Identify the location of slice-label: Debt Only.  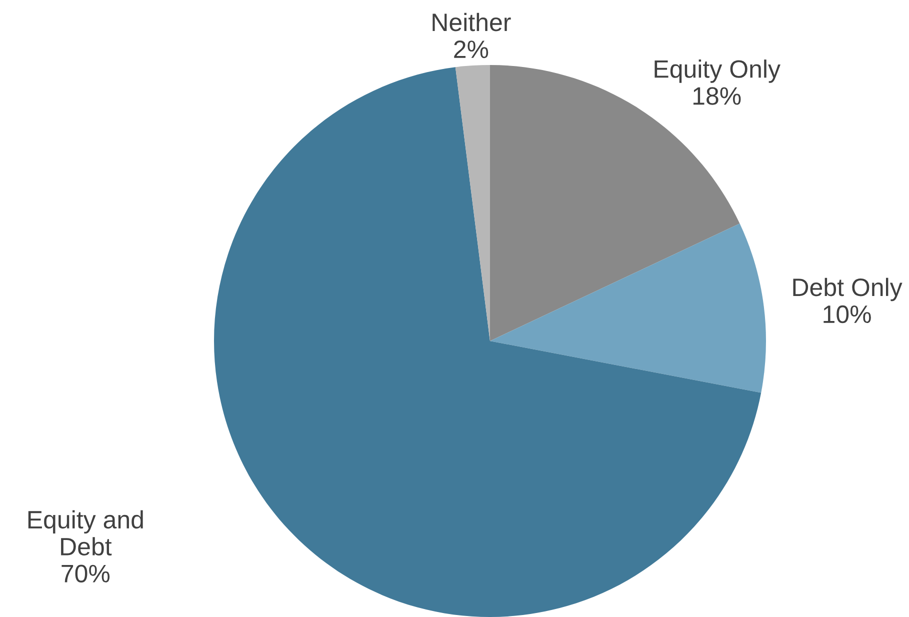
(847, 290).